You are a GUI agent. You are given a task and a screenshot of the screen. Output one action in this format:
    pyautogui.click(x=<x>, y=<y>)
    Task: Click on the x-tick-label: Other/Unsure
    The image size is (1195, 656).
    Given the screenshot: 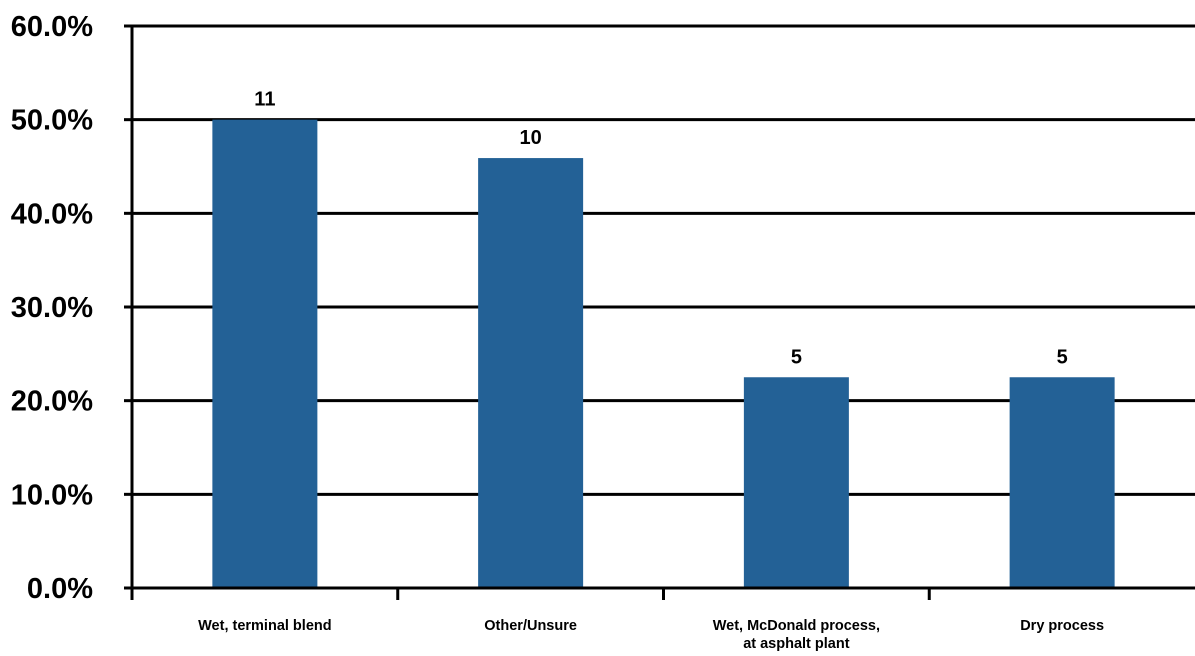 What is the action you would take?
    pyautogui.click(x=530, y=626)
    